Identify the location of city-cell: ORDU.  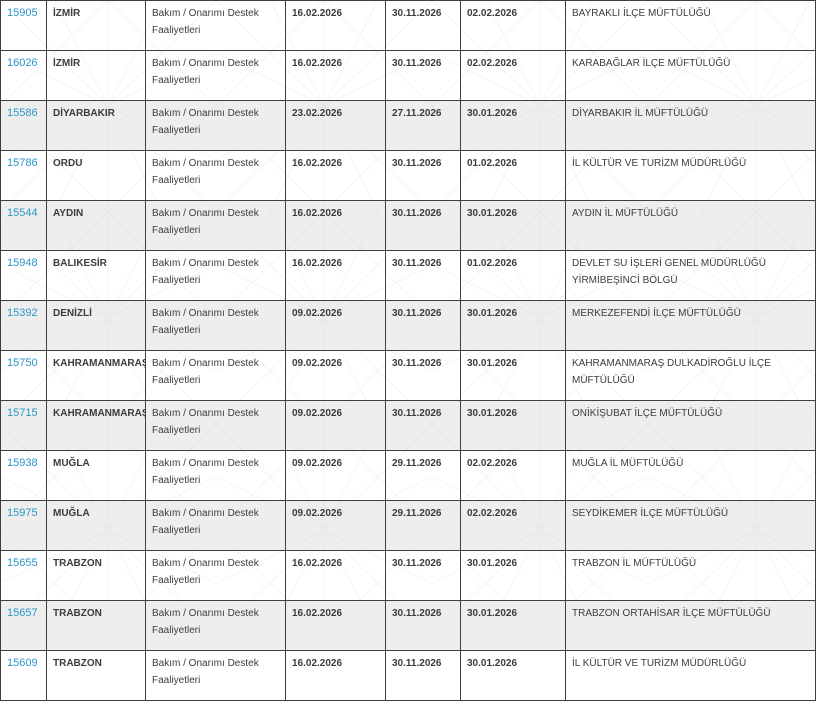
(96, 175).